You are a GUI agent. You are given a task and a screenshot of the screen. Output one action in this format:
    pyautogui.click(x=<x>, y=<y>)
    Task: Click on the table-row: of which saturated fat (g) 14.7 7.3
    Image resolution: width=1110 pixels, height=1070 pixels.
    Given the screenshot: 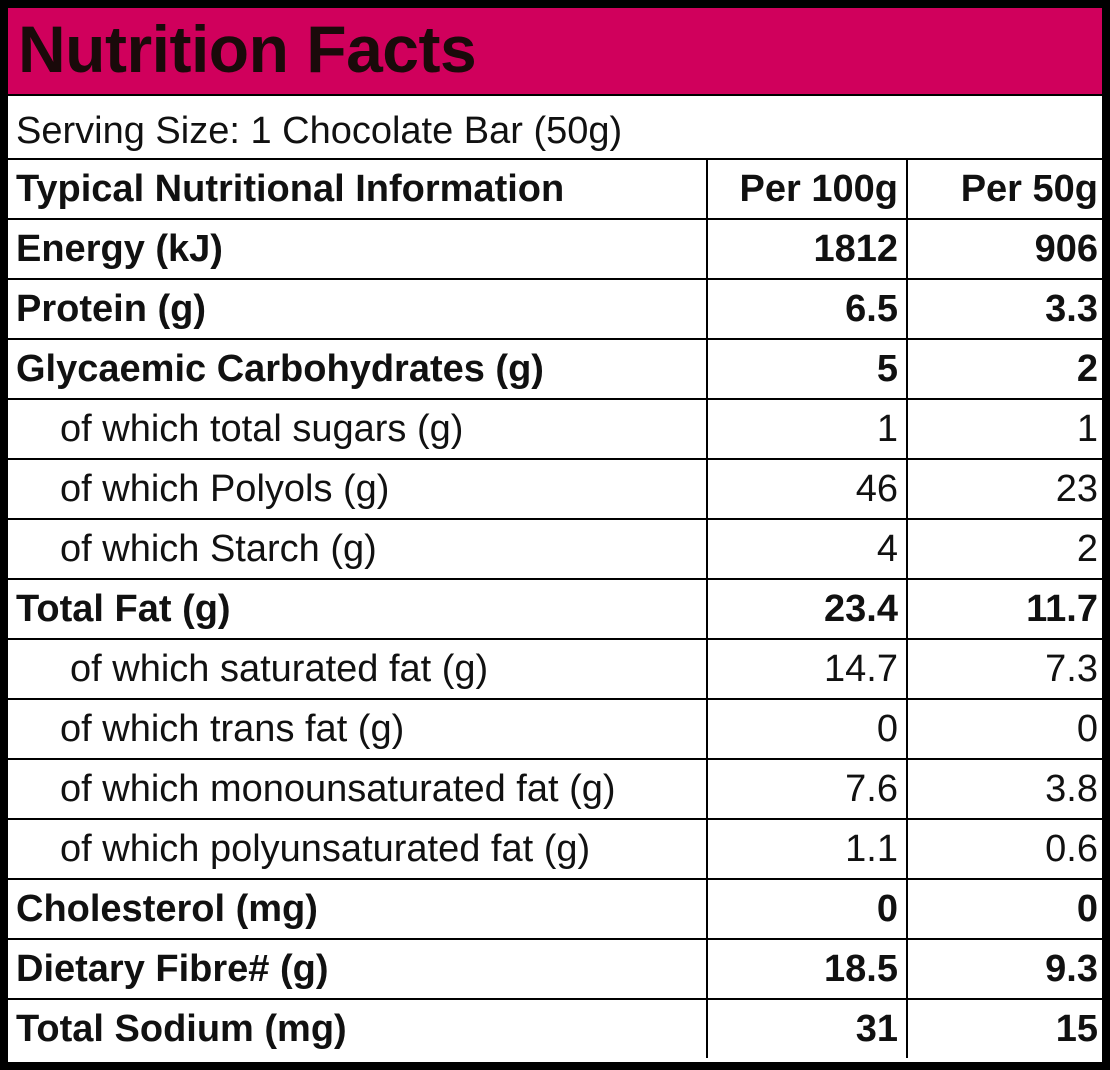 What is the action you would take?
    pyautogui.click(x=555, y=669)
    